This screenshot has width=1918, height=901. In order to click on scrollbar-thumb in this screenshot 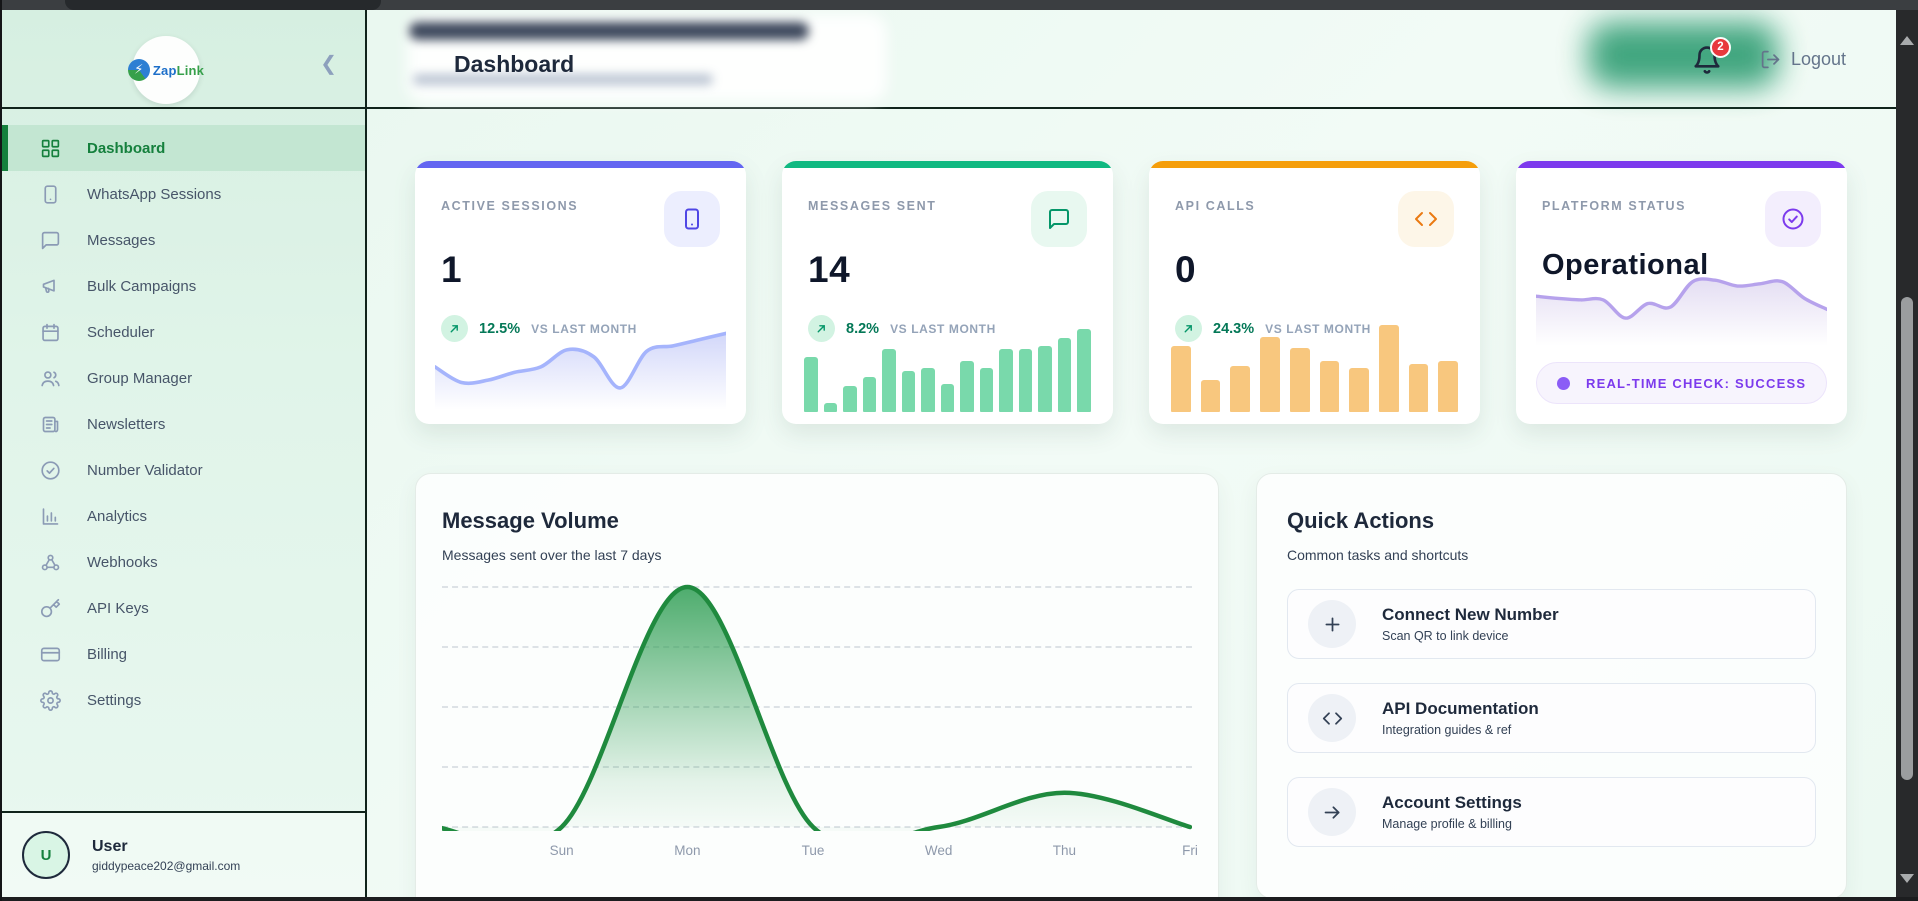, I will do `click(1907, 538)`.